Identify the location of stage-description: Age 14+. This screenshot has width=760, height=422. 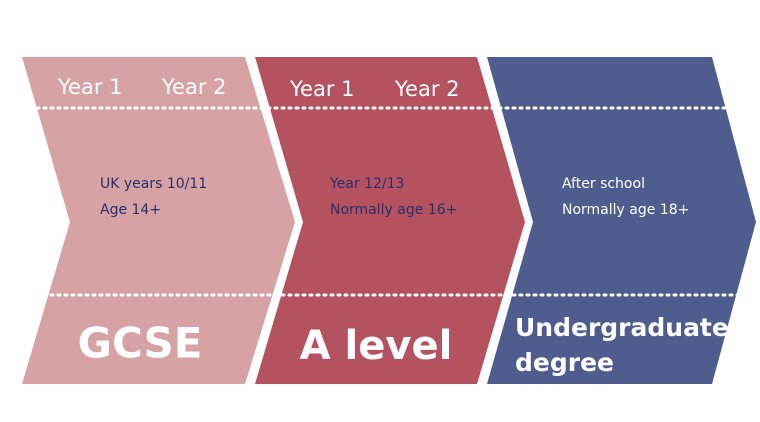
(130, 210).